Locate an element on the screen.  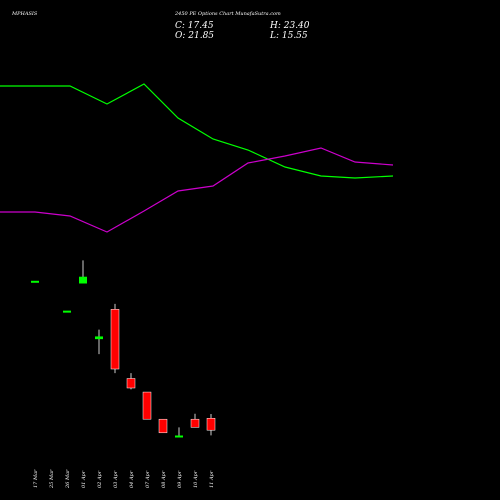
symbol-label: MPHASIS is located at coordinates (24, 14).